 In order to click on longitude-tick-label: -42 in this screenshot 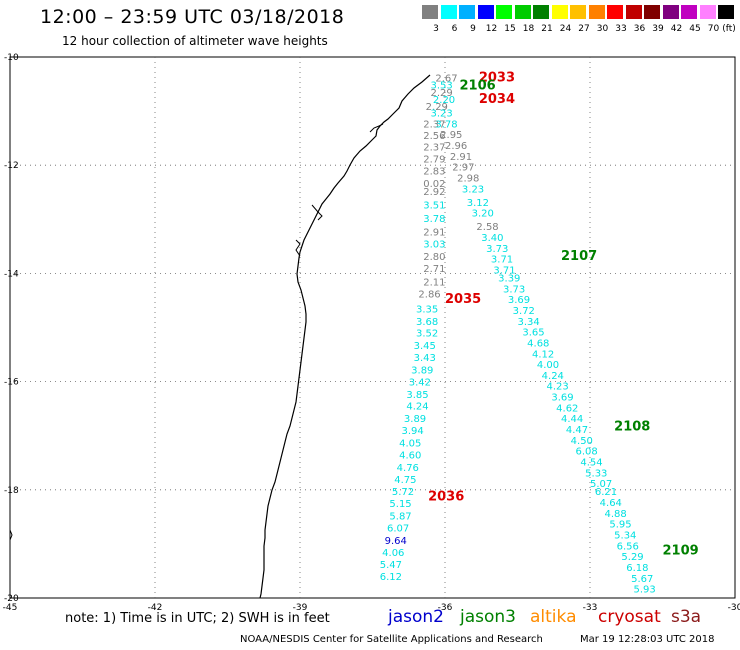, I will do `click(155, 608)`.